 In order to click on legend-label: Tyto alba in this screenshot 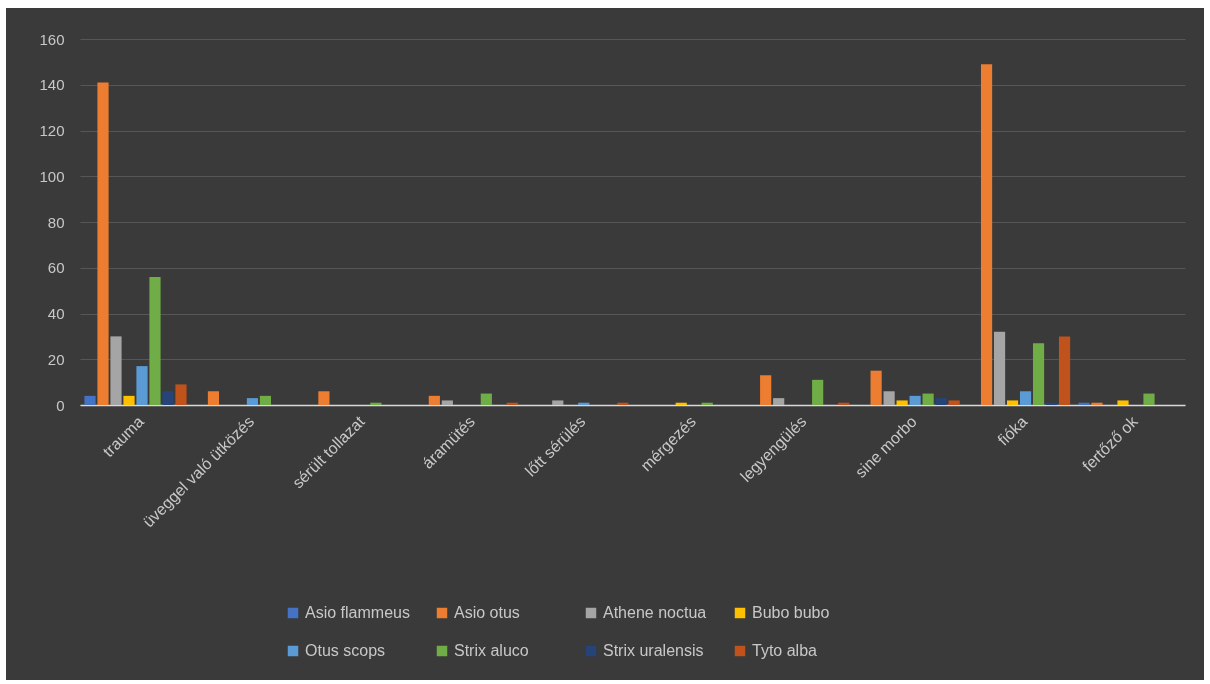, I will do `click(785, 650)`.